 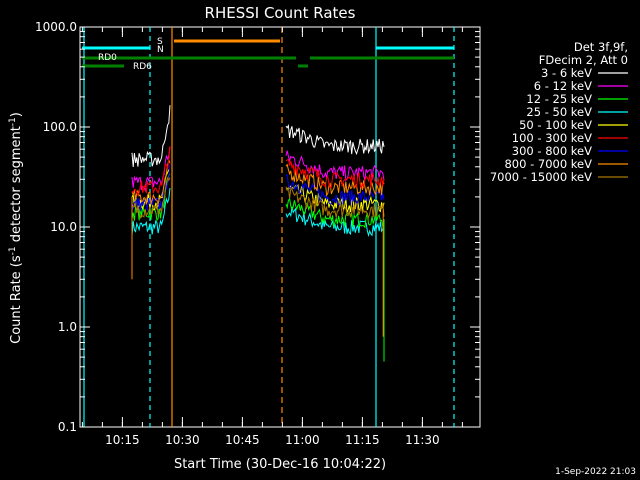 I want to click on legend-entry-label: 100 - 300 keV, so click(x=552, y=138).